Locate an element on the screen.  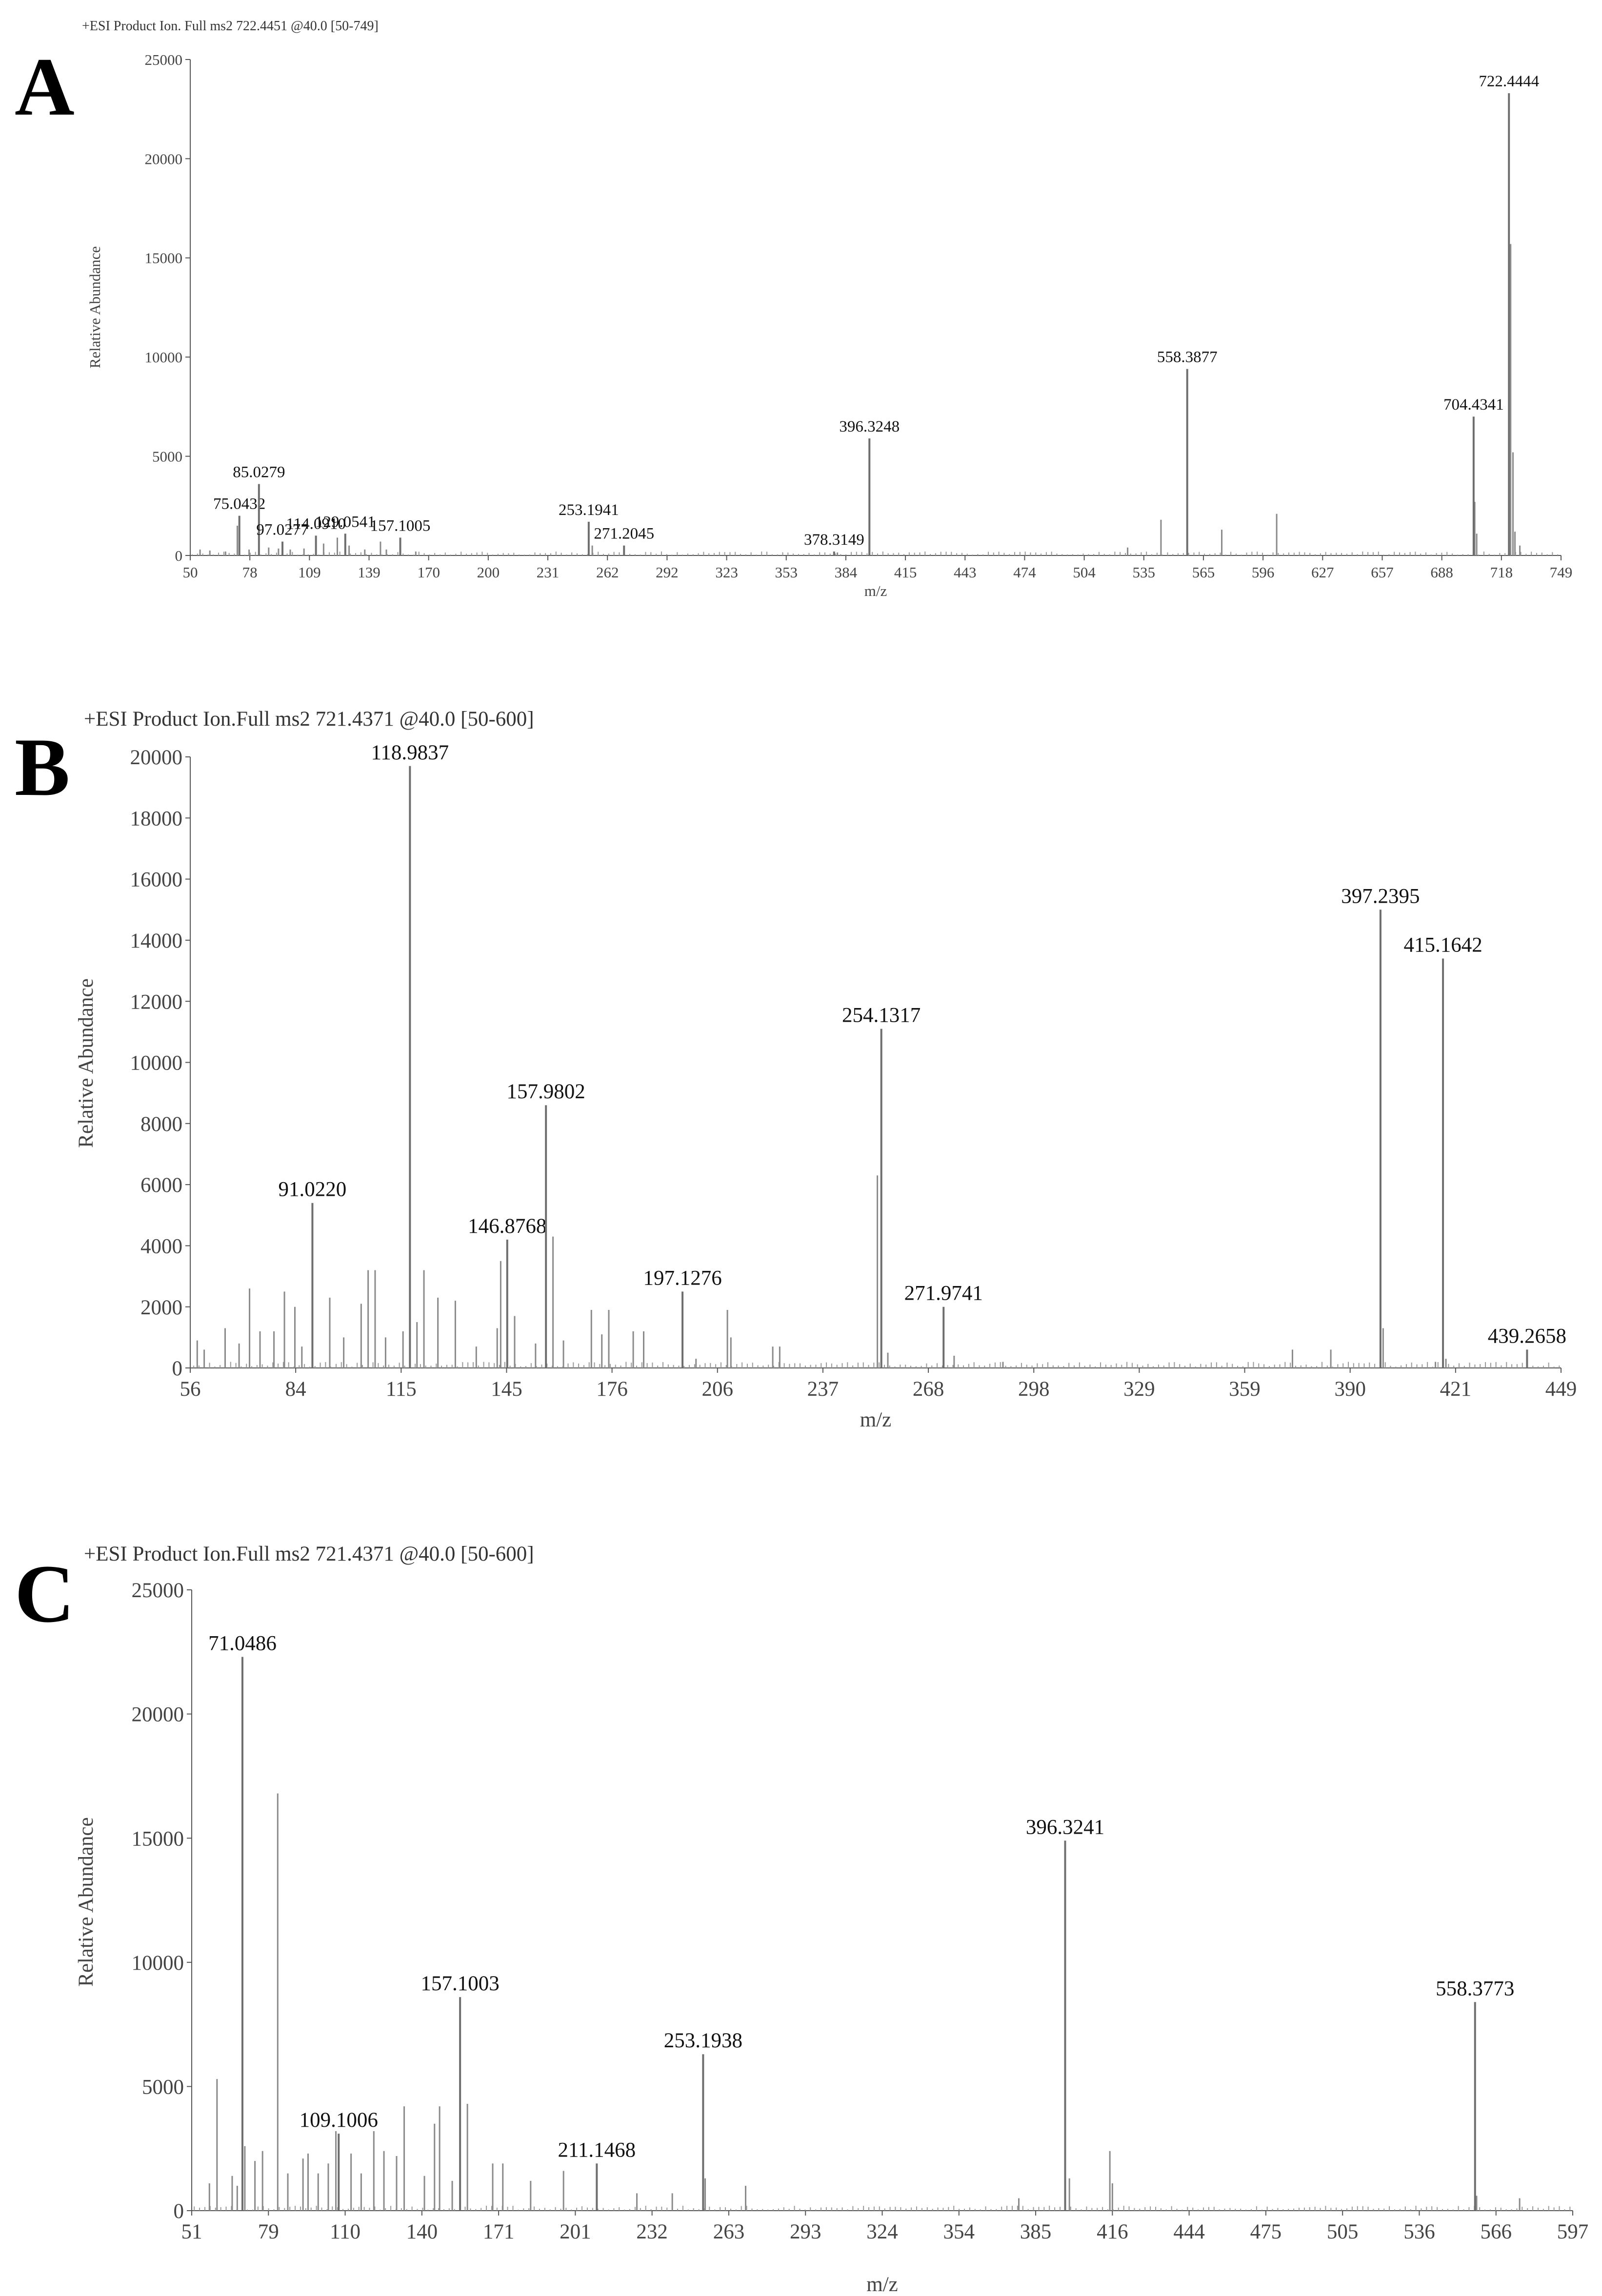
peak-label: 378.3149 is located at coordinates (834, 540).